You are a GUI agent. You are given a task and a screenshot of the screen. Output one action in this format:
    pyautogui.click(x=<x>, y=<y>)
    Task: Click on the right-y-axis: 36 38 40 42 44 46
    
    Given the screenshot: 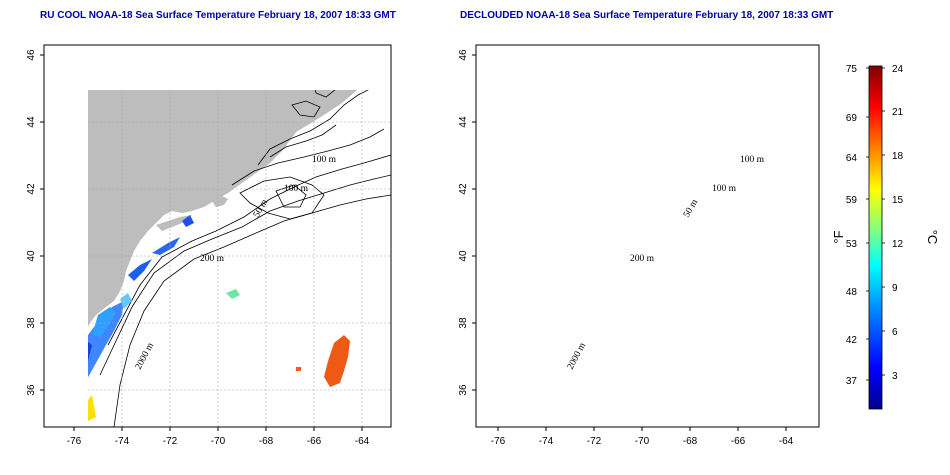 What is the action you would take?
    pyautogui.click(x=467, y=222)
    